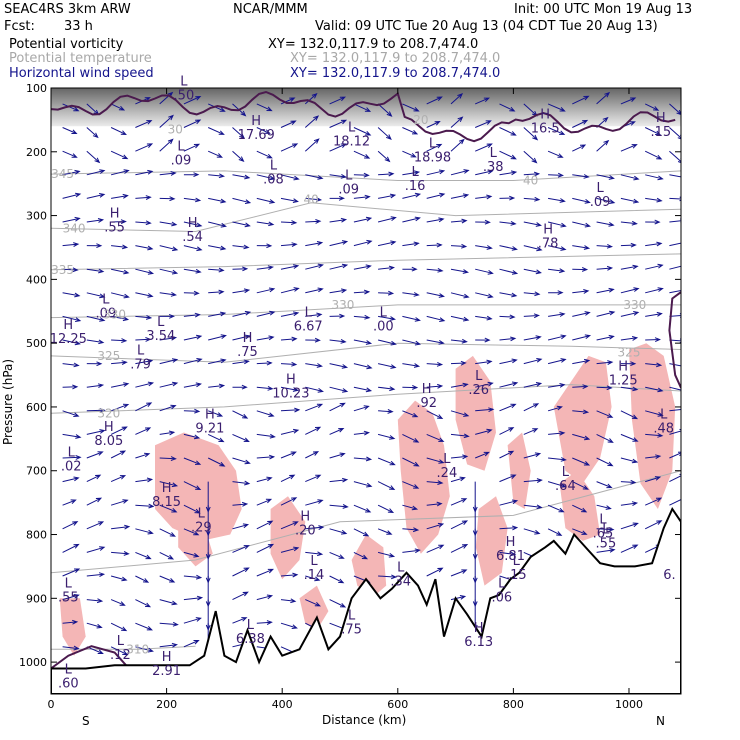 This screenshot has width=740, height=740. I want to click on extremum-value: .29, so click(201, 527).